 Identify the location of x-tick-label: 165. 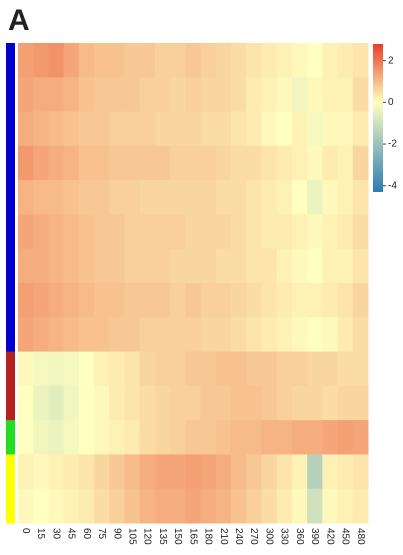
(192, 536).